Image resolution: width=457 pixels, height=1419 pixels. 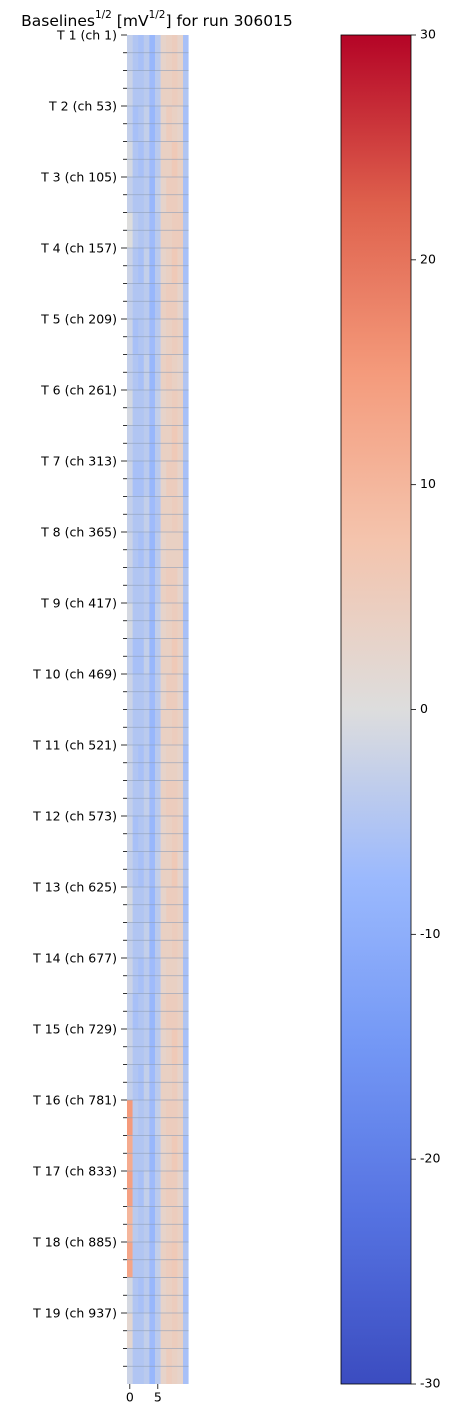 What do you see at coordinates (74, 1029) in the screenshot?
I see `y-tick-label: T 15 (ch 729)` at bounding box center [74, 1029].